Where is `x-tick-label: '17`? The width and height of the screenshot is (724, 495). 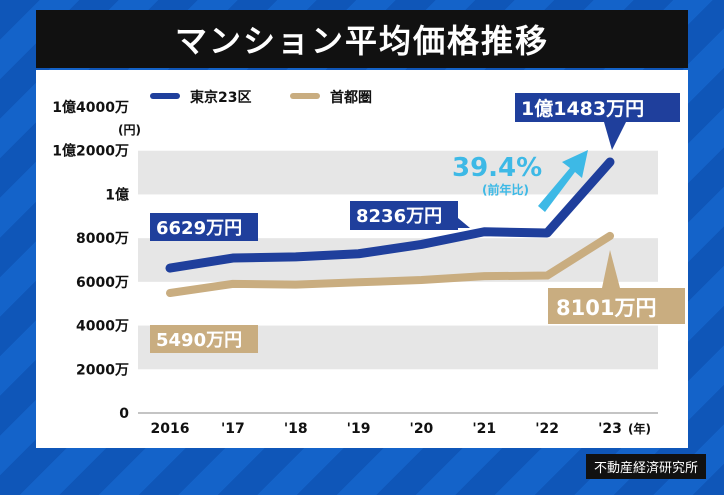 x-tick-label: '17 is located at coordinates (233, 429).